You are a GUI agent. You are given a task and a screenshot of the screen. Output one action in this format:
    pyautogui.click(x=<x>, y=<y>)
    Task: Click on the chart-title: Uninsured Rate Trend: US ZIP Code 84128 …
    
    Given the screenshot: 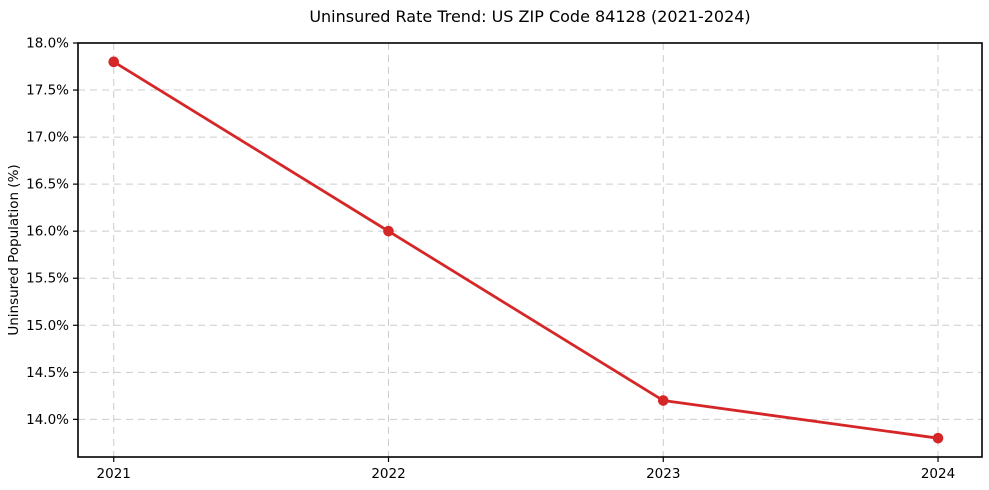 What is the action you would take?
    pyautogui.click(x=530, y=16)
    